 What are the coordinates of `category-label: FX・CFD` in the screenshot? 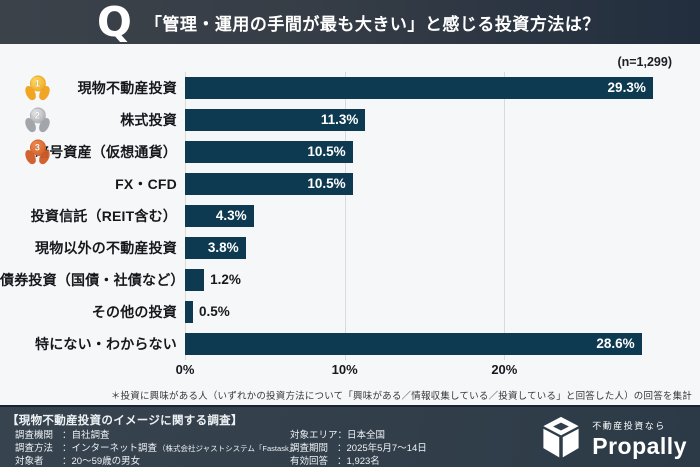 It's located at (88, 184).